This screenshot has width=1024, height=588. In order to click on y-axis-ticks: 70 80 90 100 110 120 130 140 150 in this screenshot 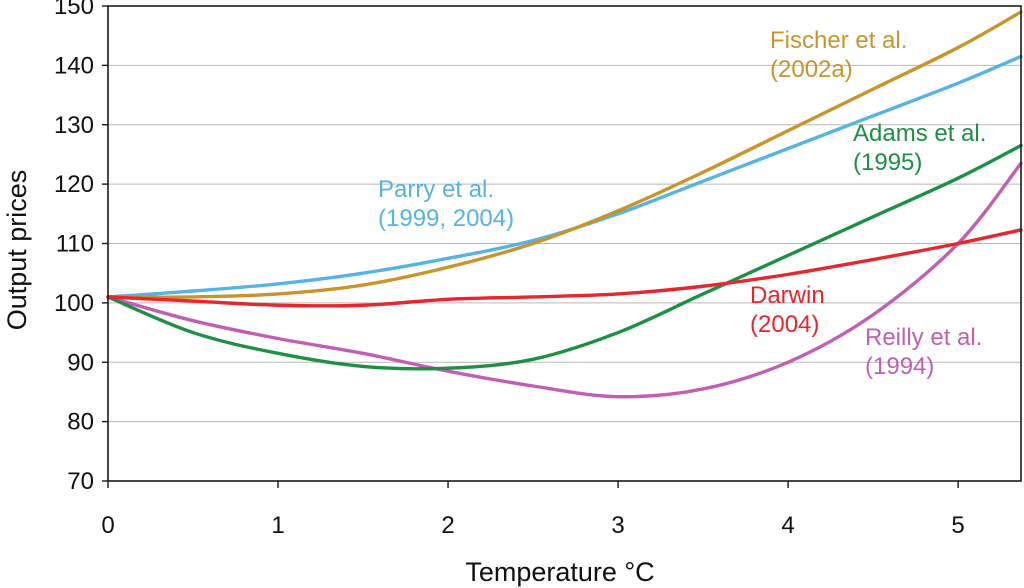, I will do `click(81, 247)`.